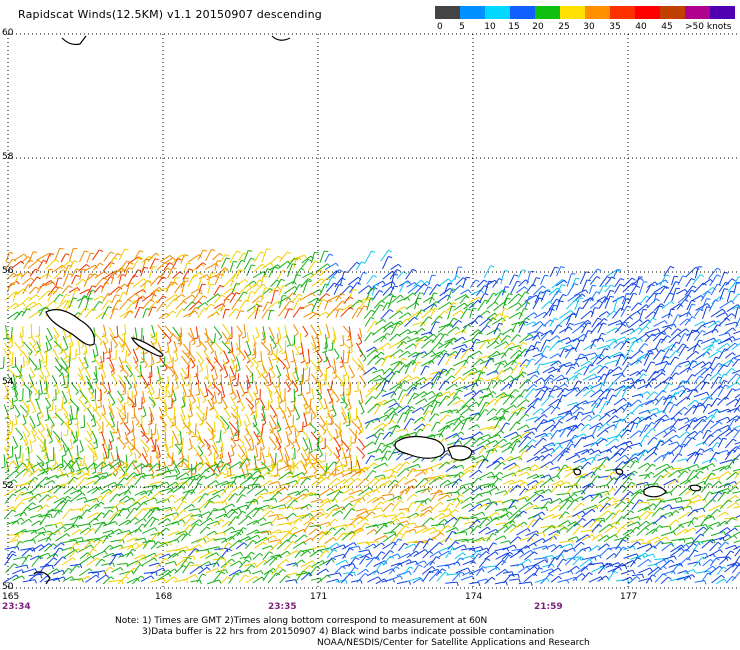 Image resolution: width=740 pixels, height=650 pixels. Describe the element at coordinates (615, 27) in the screenshot. I see `legend-label-35: 35` at that location.